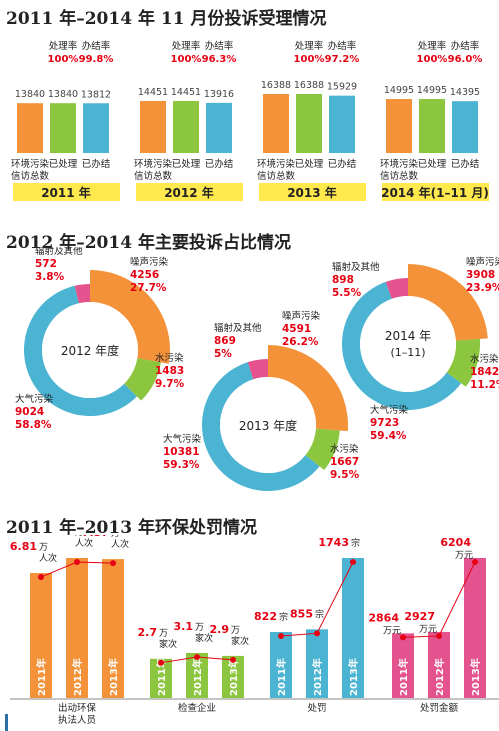  I want to click on value-label: 13840, so click(30, 94).